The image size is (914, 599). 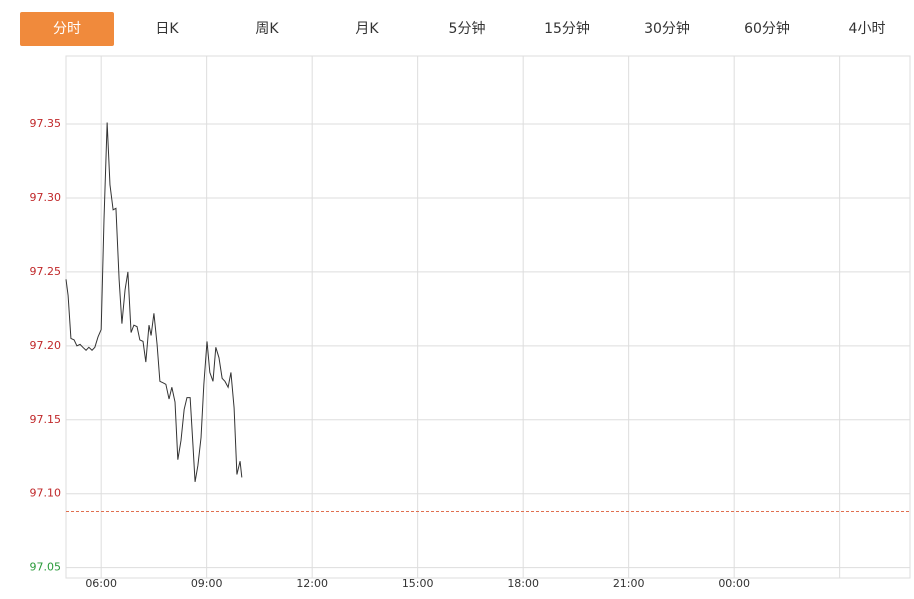 What do you see at coordinates (46, 197) in the screenshot?
I see `y-tick-label: 97.30` at bounding box center [46, 197].